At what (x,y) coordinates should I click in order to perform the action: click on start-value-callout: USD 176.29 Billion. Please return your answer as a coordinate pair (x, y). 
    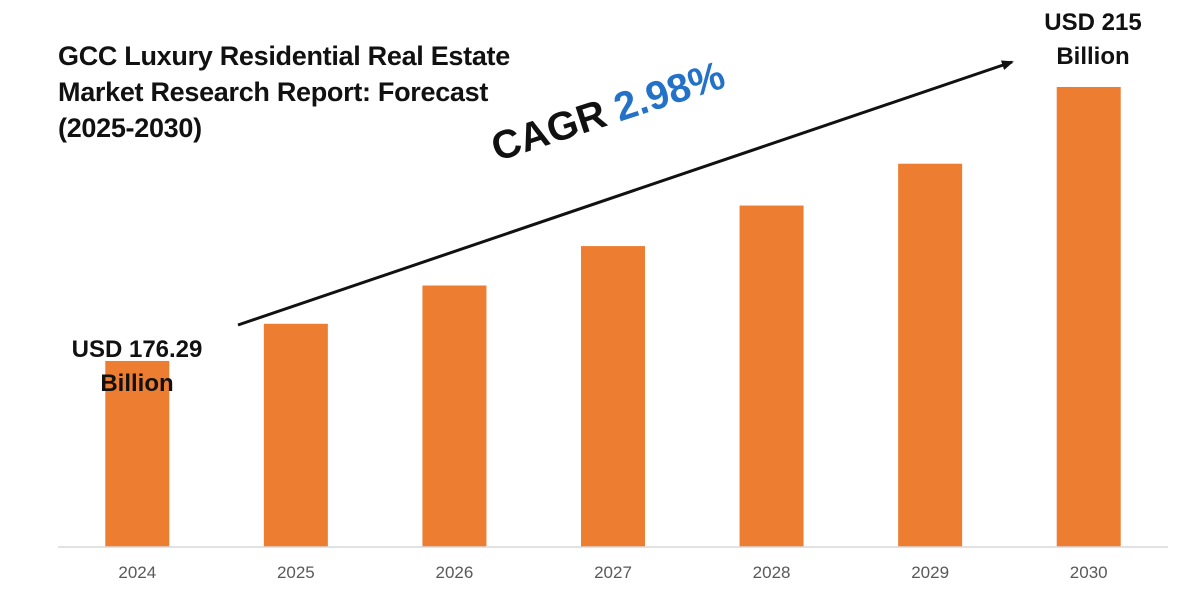
    Looking at the image, I should click on (137, 366).